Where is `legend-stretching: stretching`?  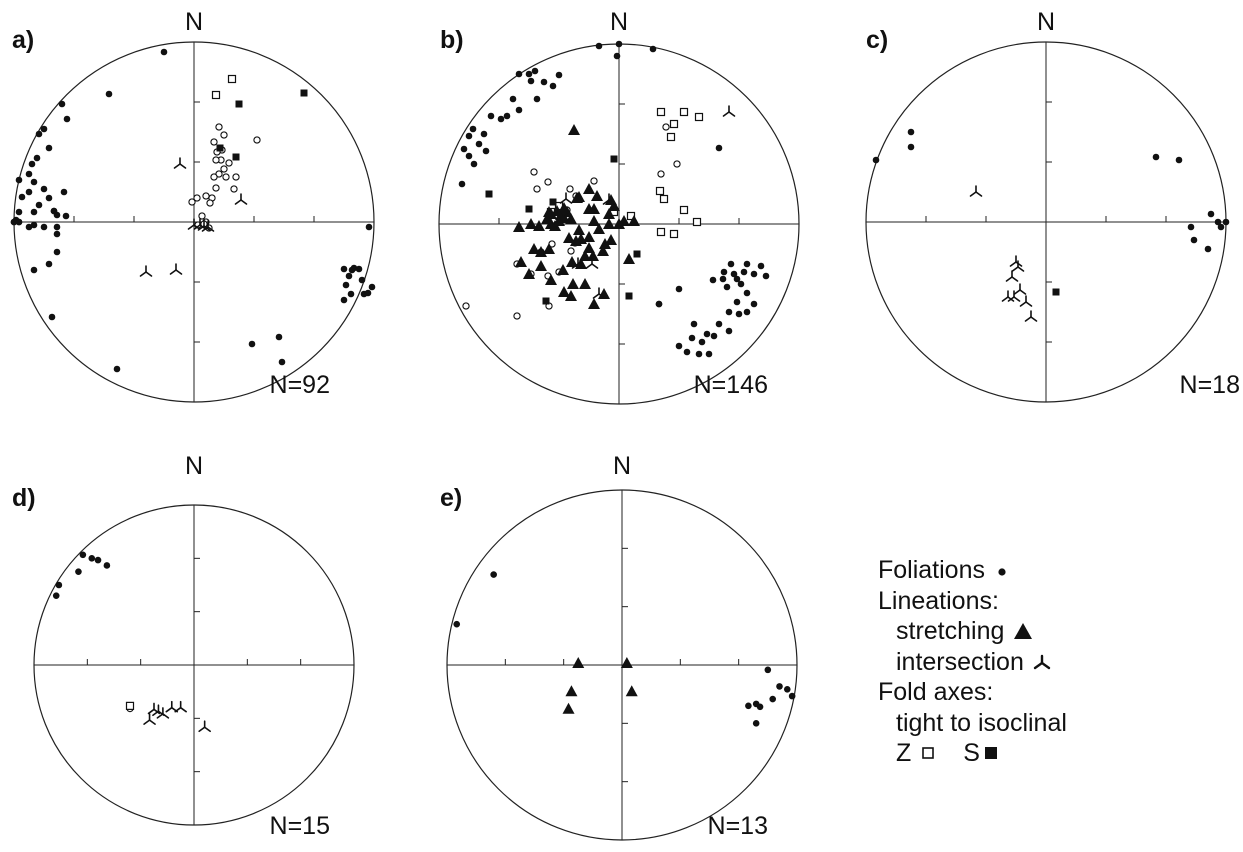
legend-stretching: stretching is located at coordinates (972, 631).